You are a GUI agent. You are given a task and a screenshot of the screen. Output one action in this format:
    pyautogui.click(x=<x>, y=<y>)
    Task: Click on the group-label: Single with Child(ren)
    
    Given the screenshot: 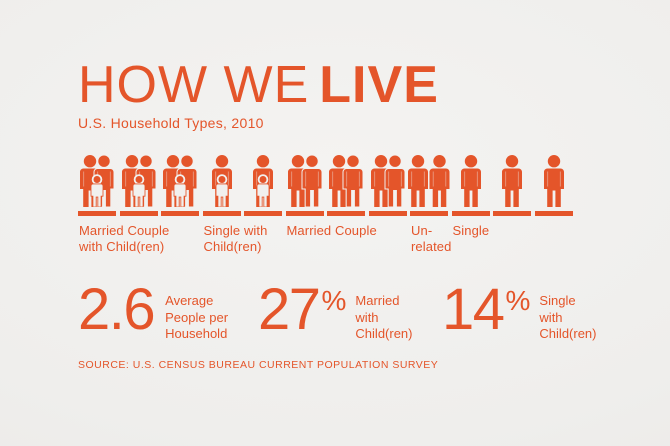 What is the action you would take?
    pyautogui.click(x=235, y=238)
    